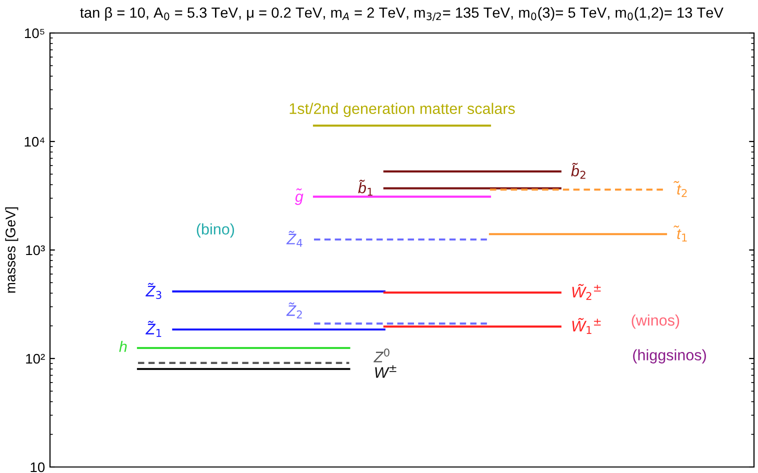  I want to click on series-label: t̃$_{2}$, so click(680, 189).